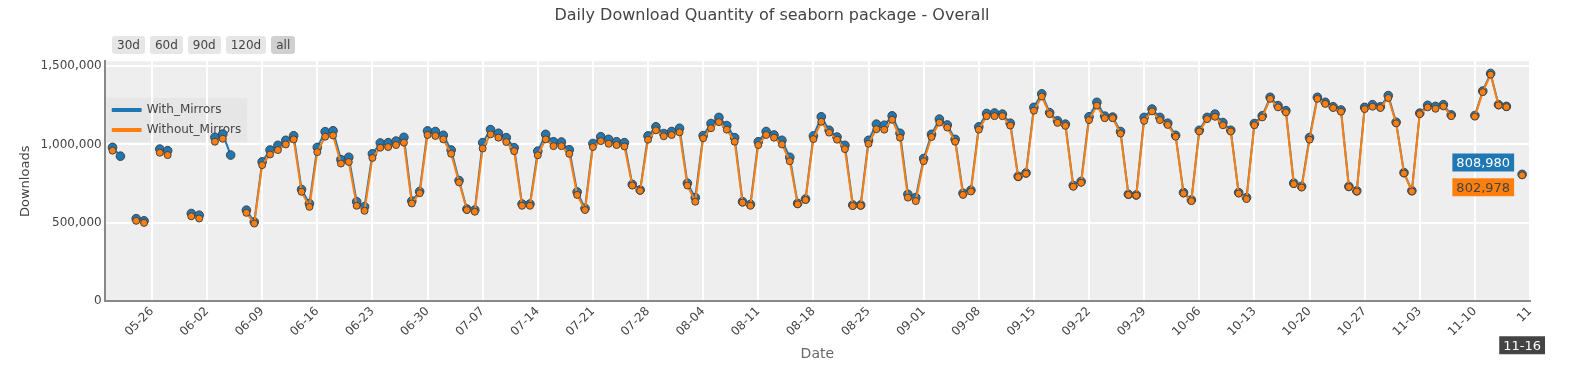  I want to click on y-tick-label: 1,000,000, so click(71, 143).